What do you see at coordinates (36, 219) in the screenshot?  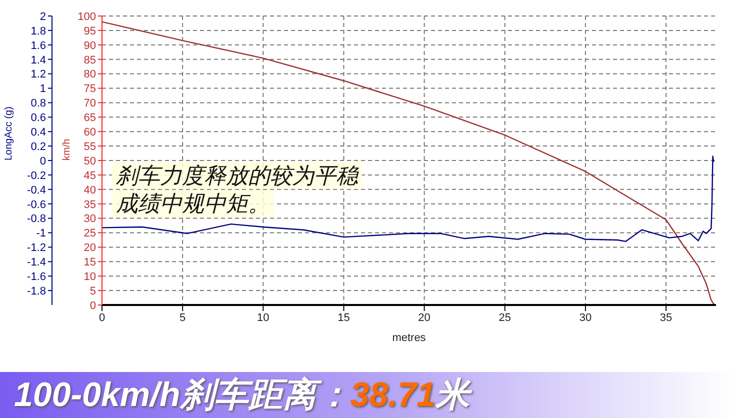 I see `y2-tick-label: -0.8` at bounding box center [36, 219].